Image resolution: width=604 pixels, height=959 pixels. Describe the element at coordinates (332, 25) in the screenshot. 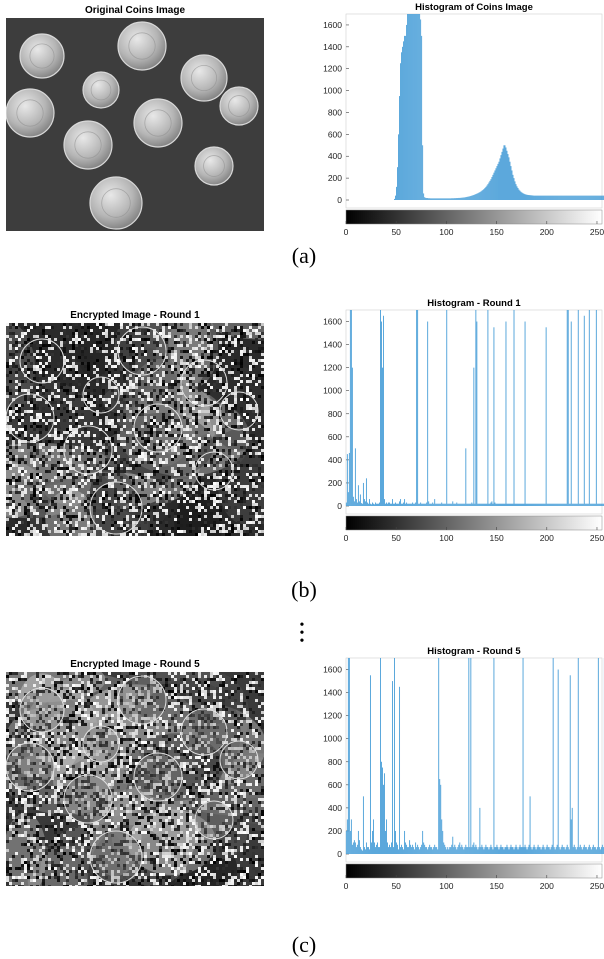

I see `y-tick-label: 1600` at that location.